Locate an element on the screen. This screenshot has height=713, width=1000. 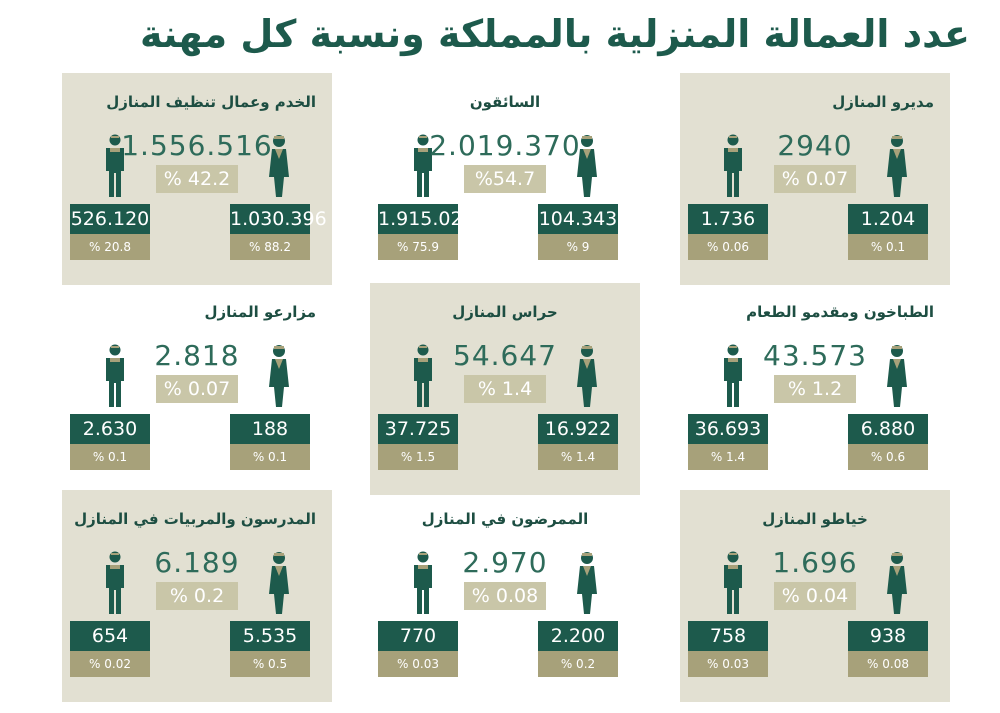
card-title: مديرو المنازل is located at coordinates (883, 102).